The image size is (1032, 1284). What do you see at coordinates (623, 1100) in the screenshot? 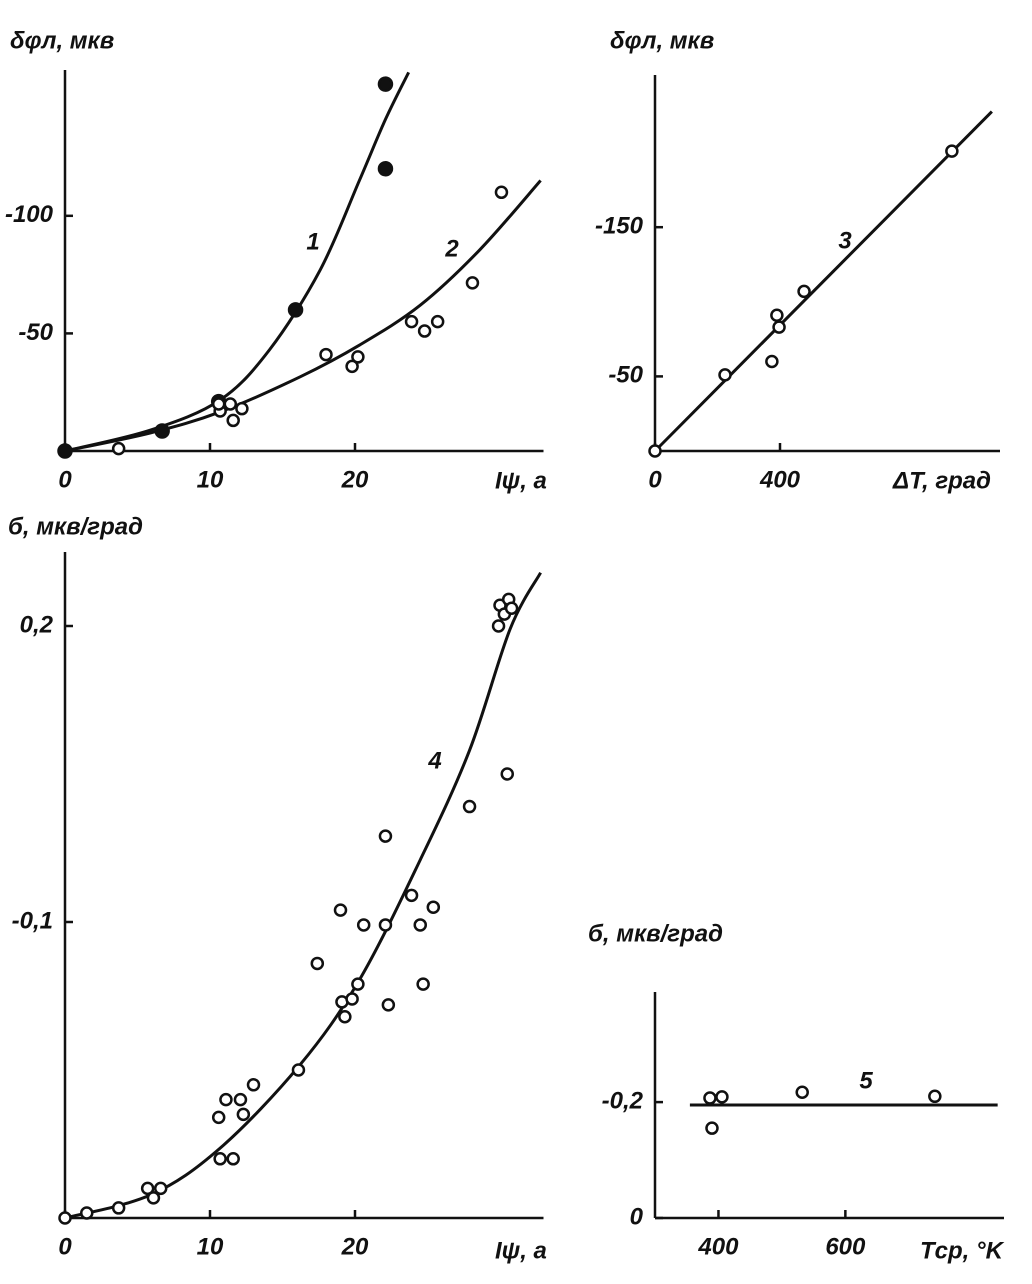
I see `y-tick-label: -0,2` at bounding box center [623, 1100].